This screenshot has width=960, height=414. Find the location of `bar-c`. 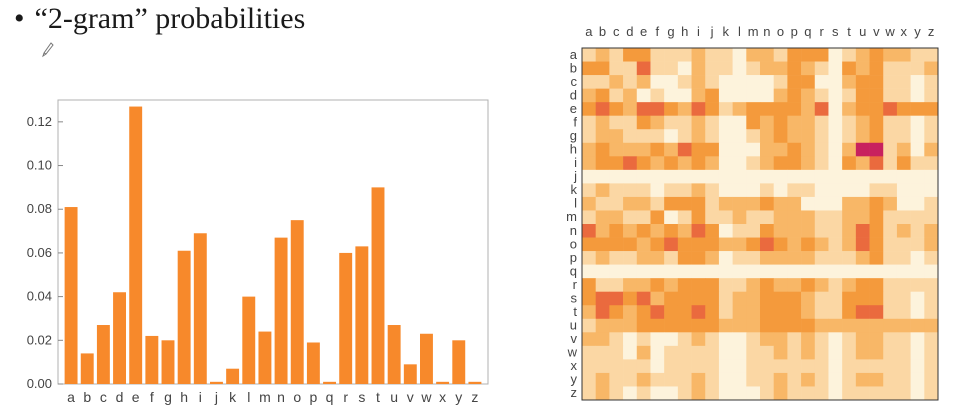

bar-c is located at coordinates (103, 354).